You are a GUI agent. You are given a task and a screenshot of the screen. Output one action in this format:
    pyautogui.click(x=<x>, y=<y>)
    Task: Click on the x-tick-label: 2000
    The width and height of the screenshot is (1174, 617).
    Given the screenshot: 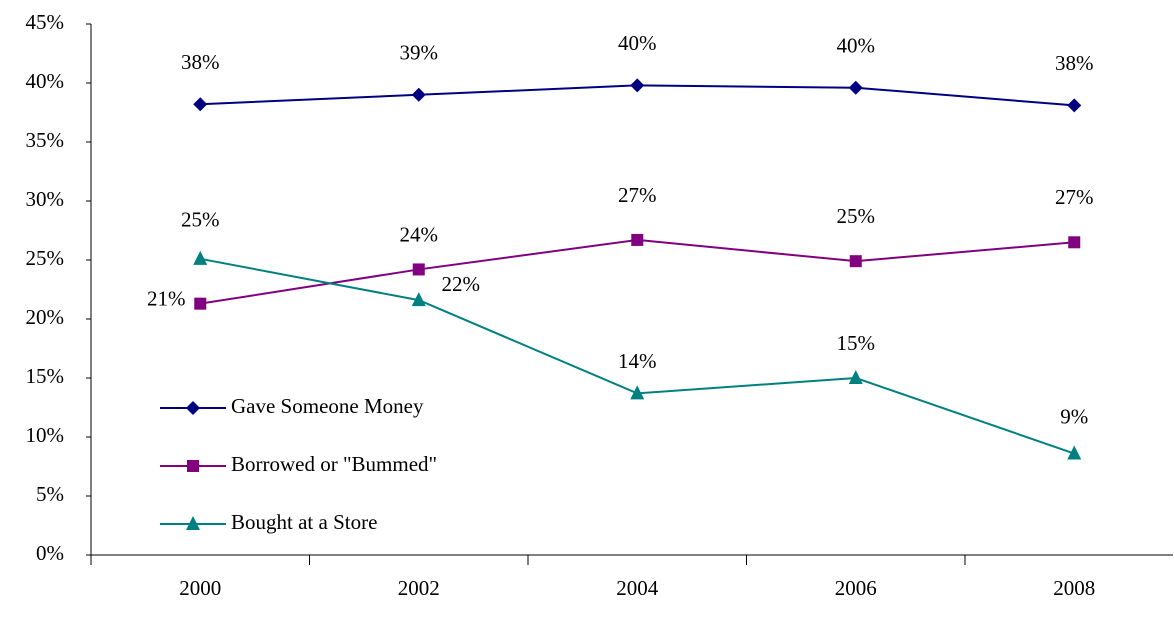 What is the action you would take?
    pyautogui.click(x=200, y=588)
    